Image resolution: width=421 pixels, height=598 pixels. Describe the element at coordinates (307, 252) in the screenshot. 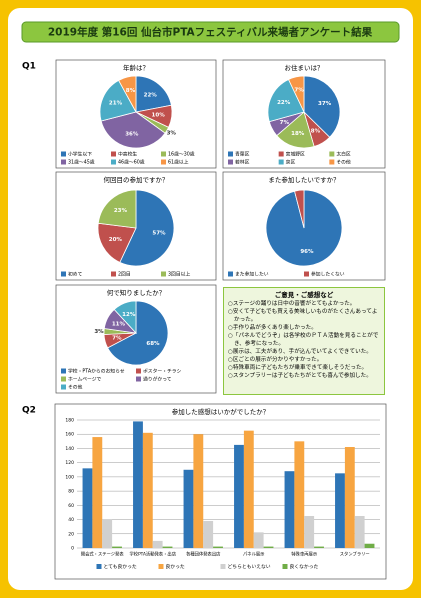

I see `data-label: 96%` at that location.